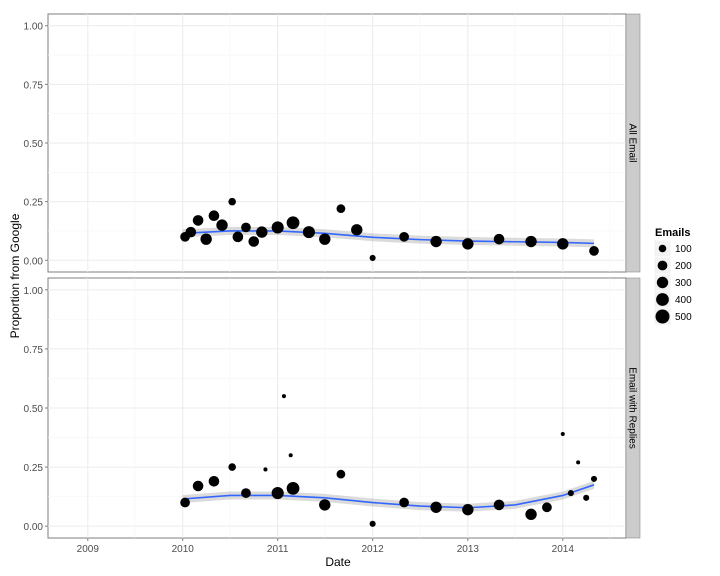 The height and width of the screenshot is (576, 720). I want to click on facet-strip-label: All Email, so click(632, 143).